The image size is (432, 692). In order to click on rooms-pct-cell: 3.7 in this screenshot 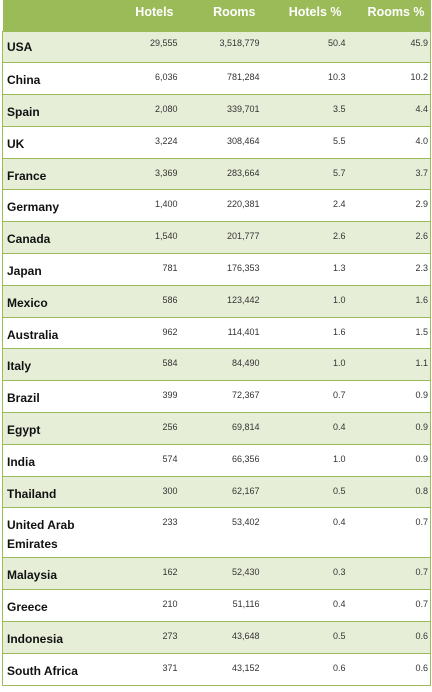, I will do `click(389, 174)`.